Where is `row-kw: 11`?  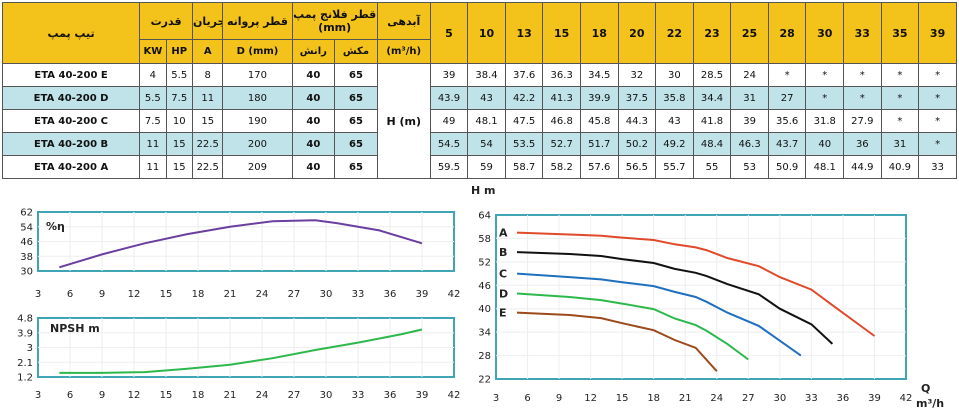 row-kw: 11 is located at coordinates (153, 144).